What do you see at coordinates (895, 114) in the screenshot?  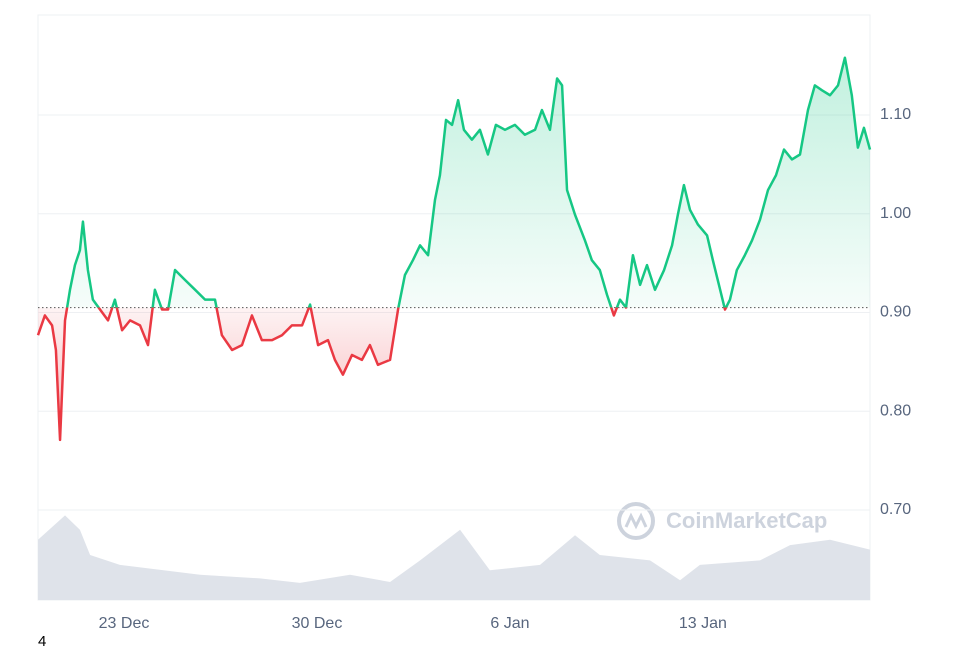 I see `y-tick-label: 1.10` at bounding box center [895, 114].